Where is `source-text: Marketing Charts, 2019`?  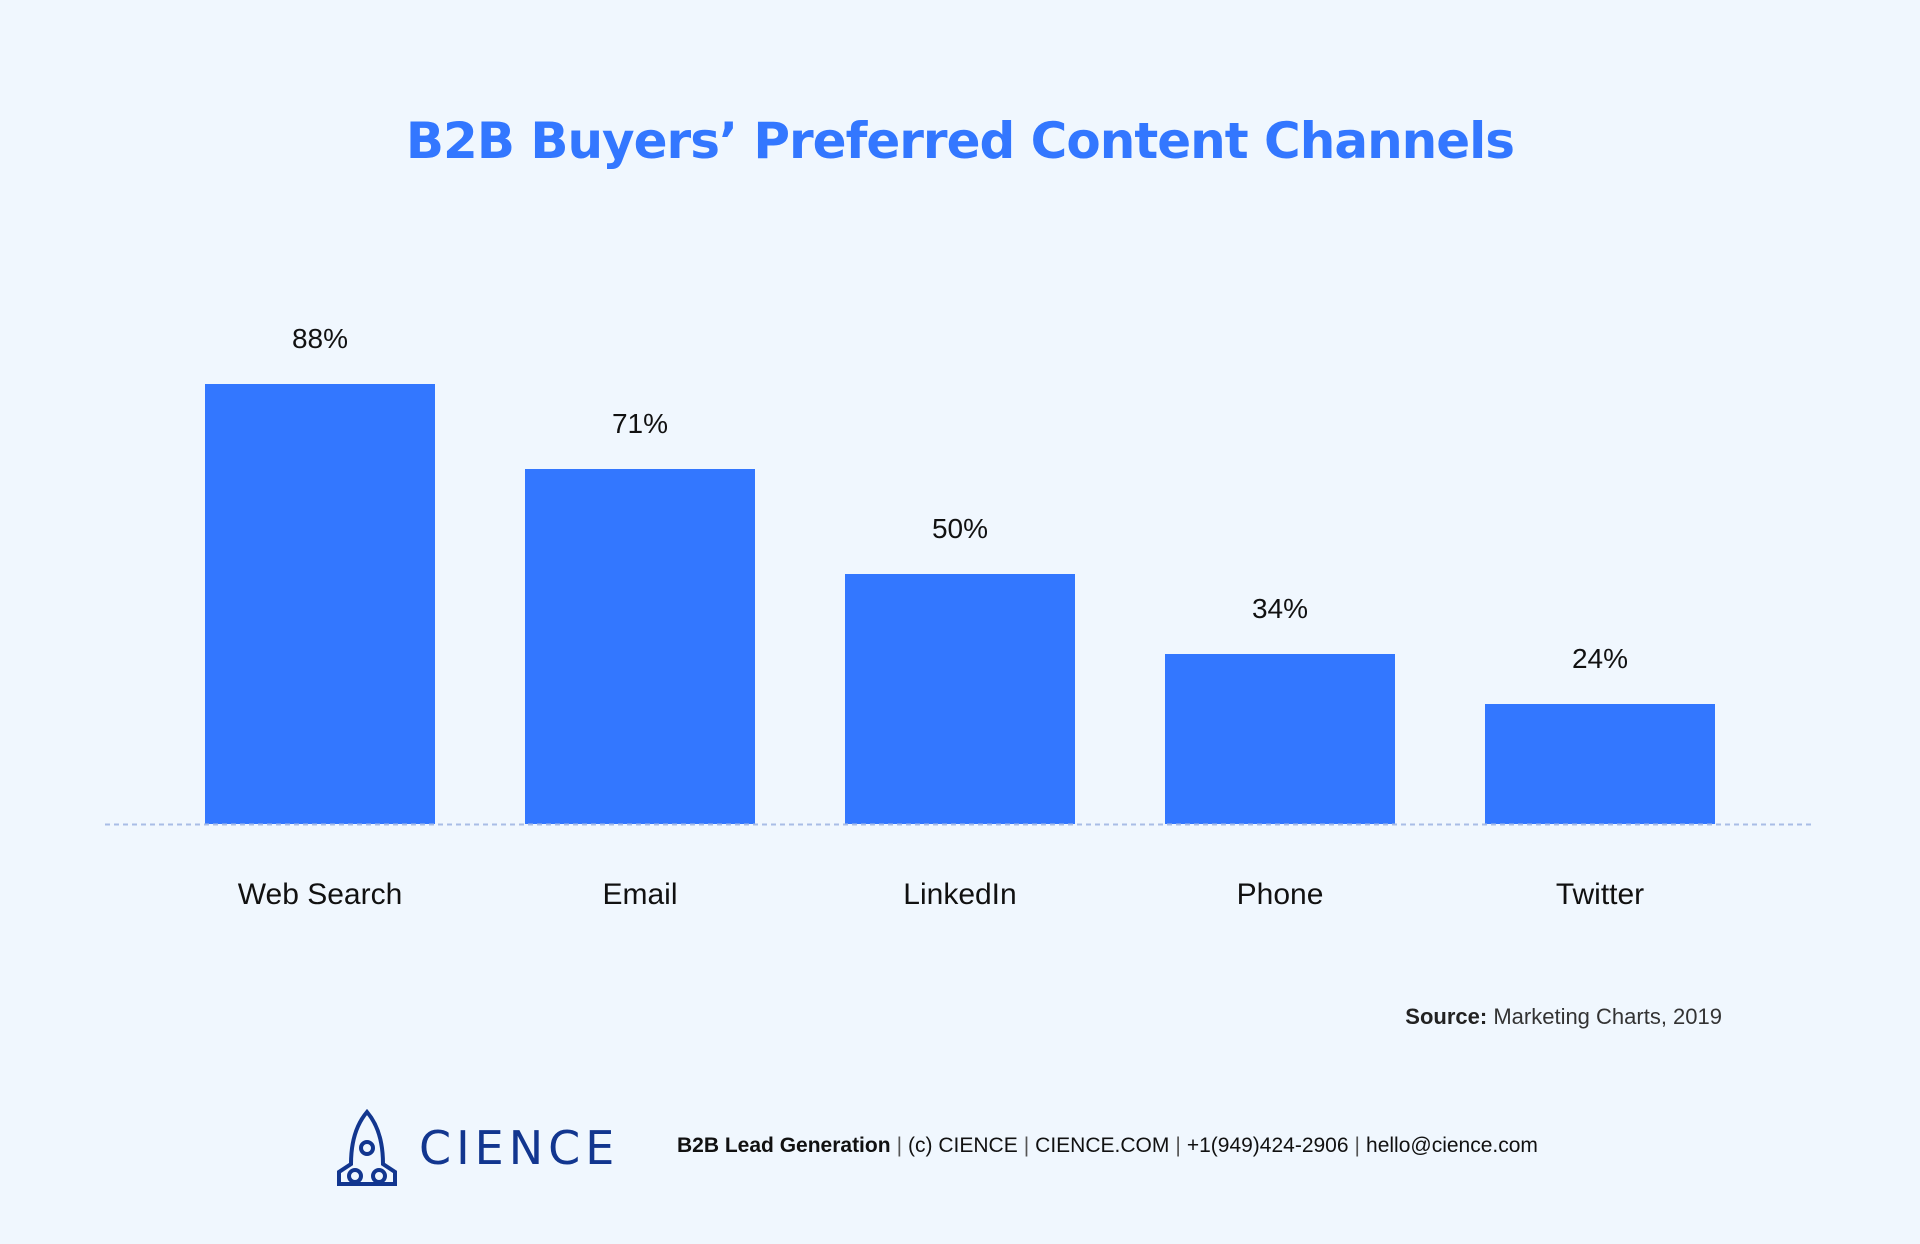
source-text: Marketing Charts, 2019 is located at coordinates (1607, 1016).